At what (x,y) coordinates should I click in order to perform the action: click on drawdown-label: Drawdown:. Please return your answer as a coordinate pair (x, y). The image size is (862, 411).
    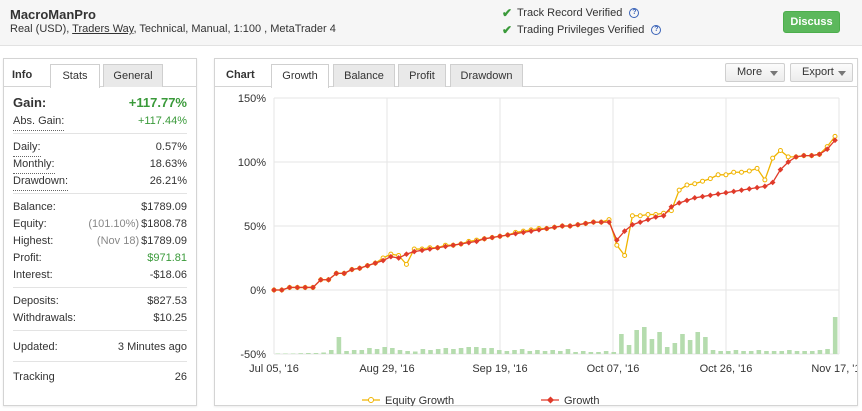
    Looking at the image, I should click on (41, 182).